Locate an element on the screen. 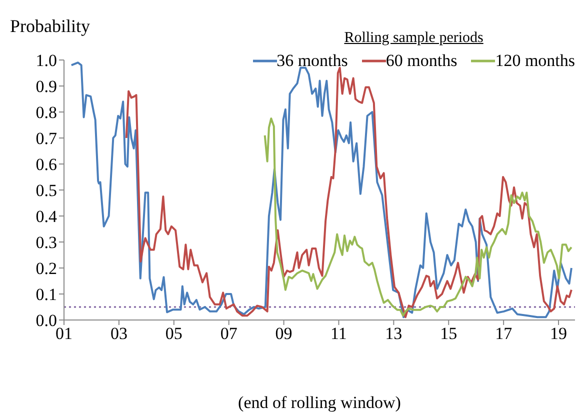  y-tick-label: 0.8 is located at coordinates (46, 112).